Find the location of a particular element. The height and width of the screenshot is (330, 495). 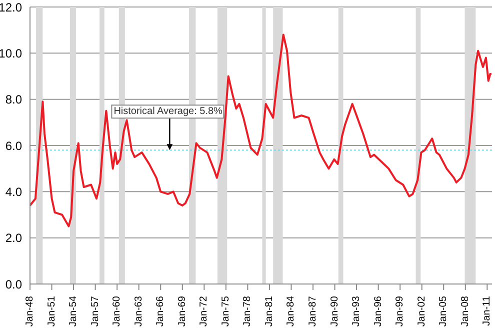

x-tick-label: Jan-66 is located at coordinates (160, 311).